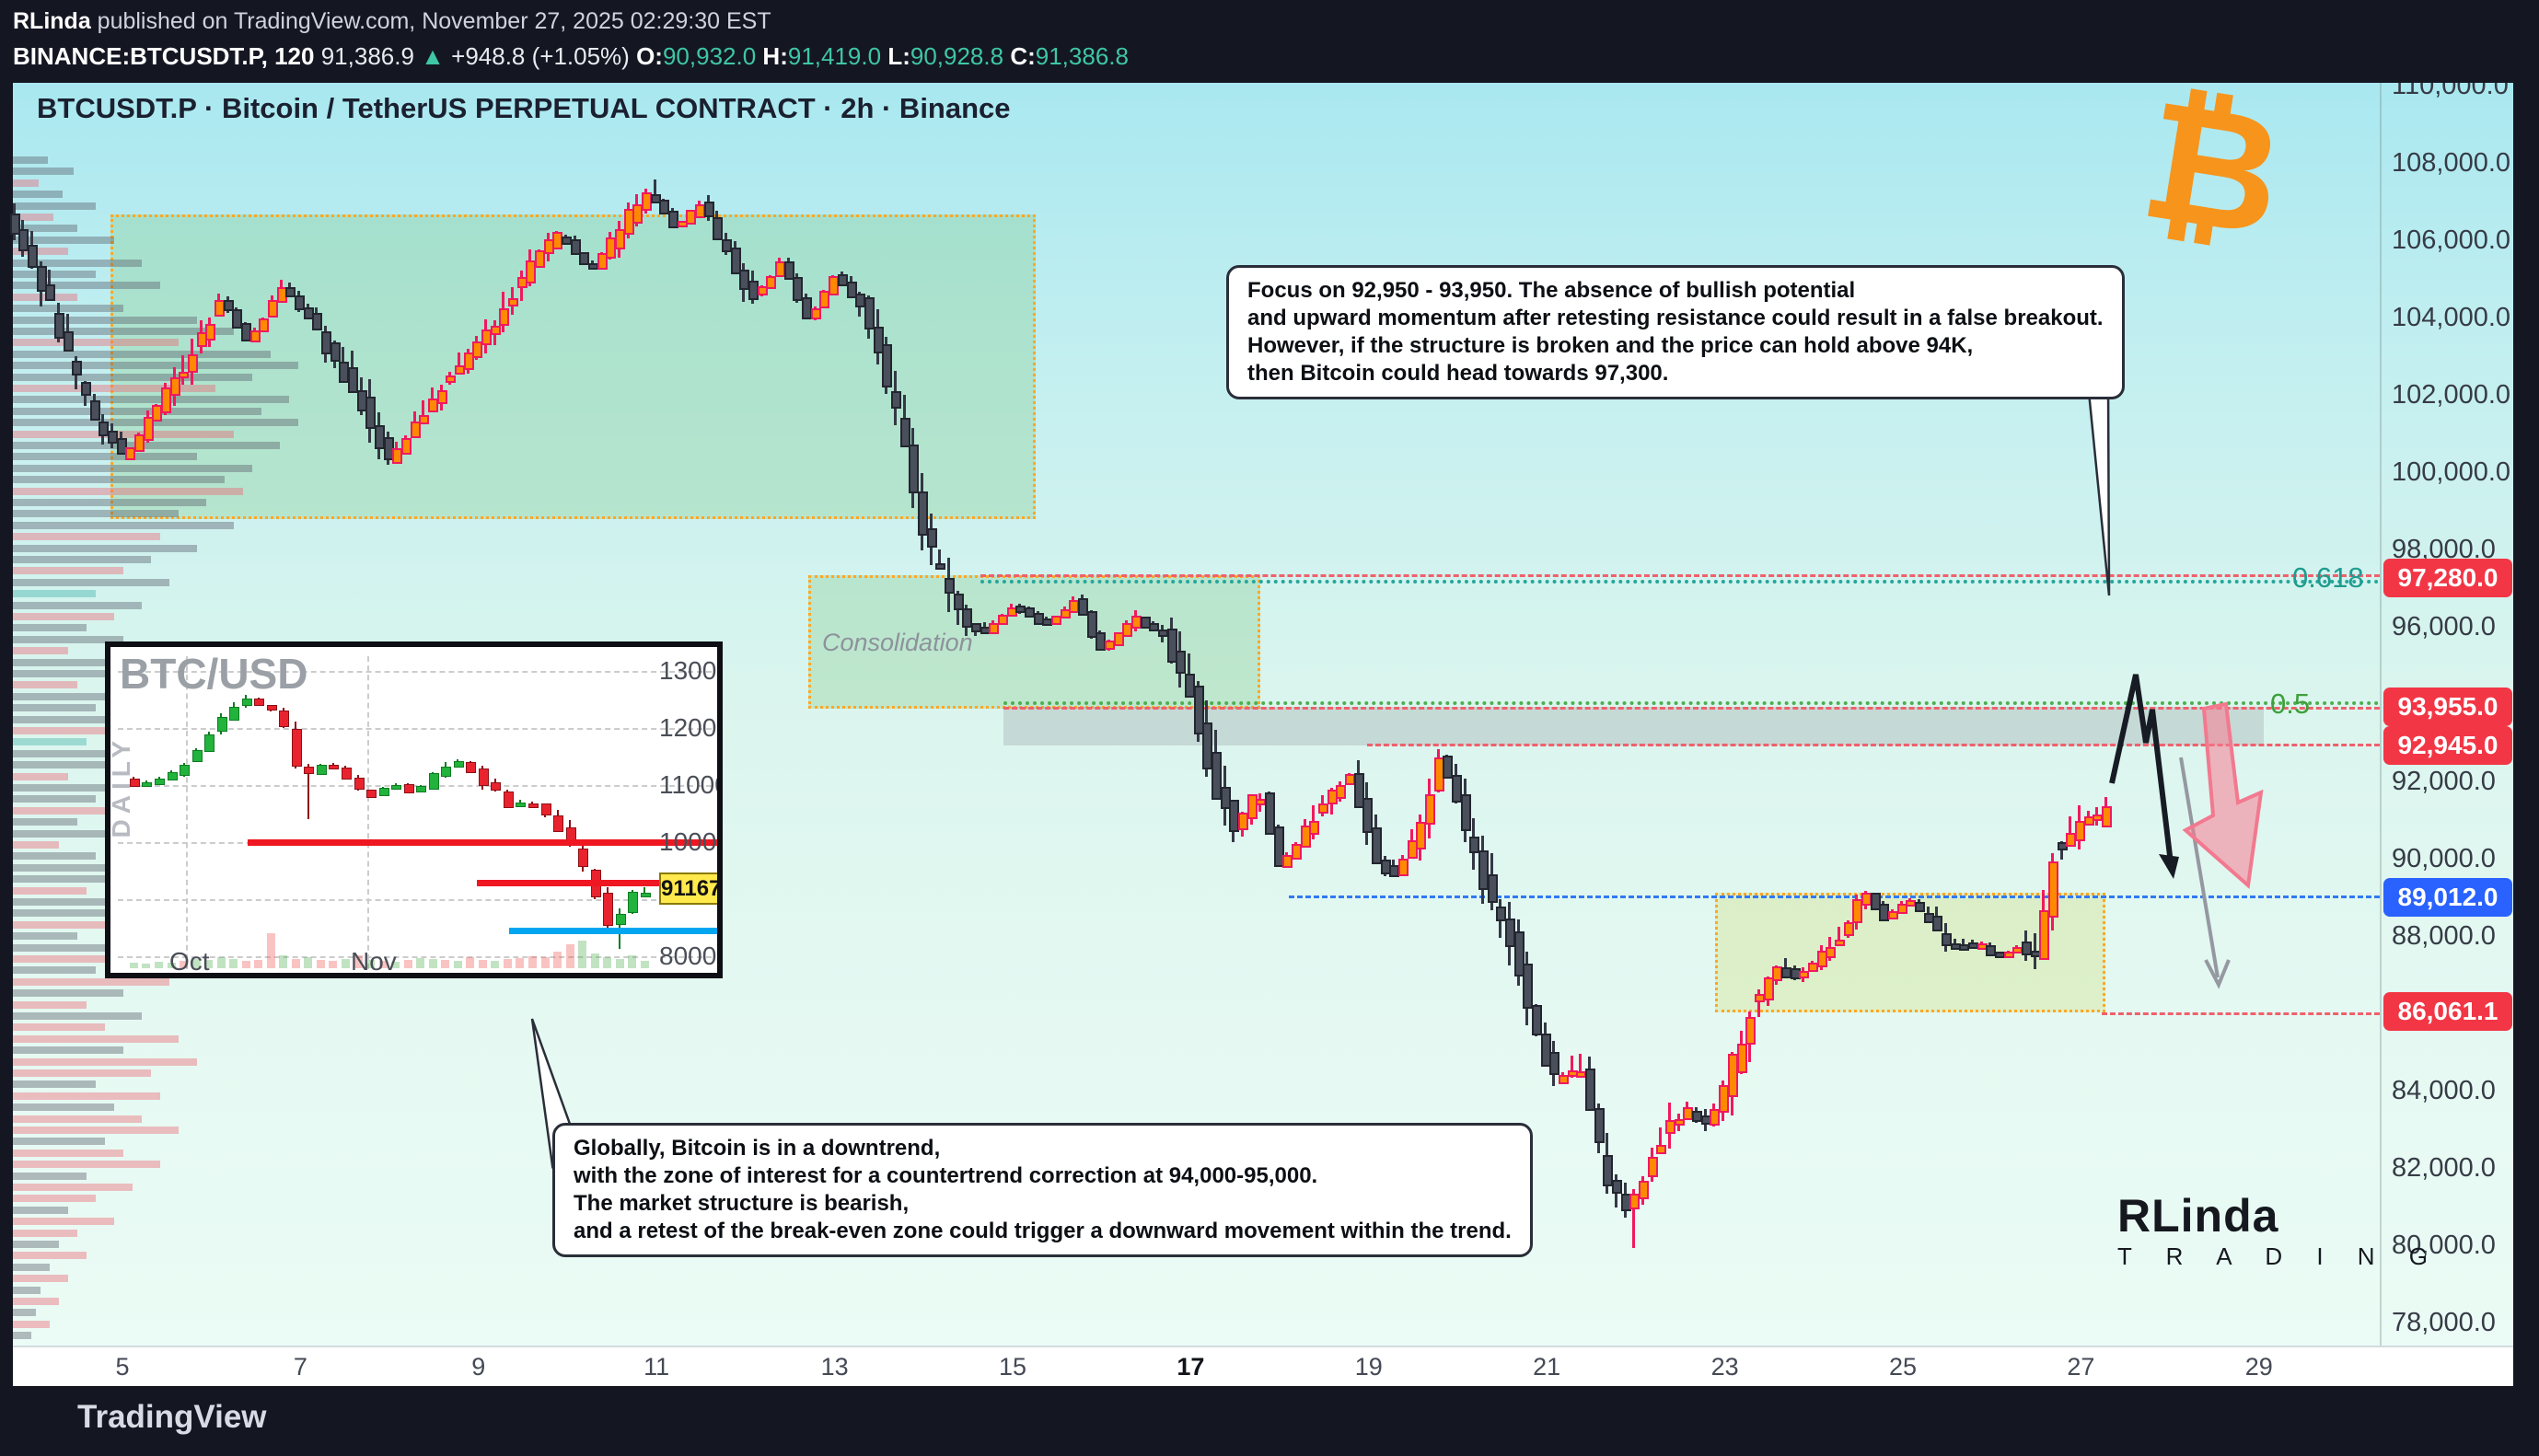 The width and height of the screenshot is (2539, 1456). Describe the element at coordinates (433, 56) in the screenshot. I see `up-triangle-icon: ▲` at that location.